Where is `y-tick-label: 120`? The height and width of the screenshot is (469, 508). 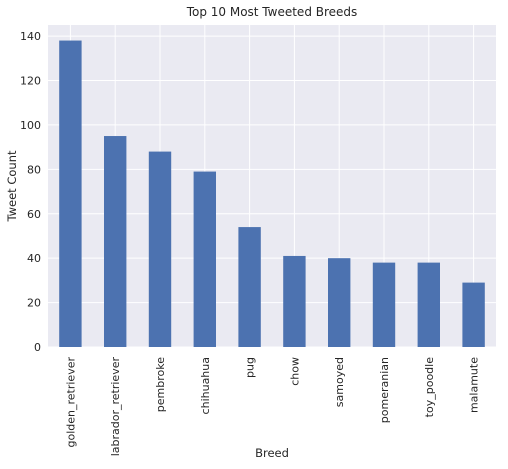 y-tick-label: 120 is located at coordinates (30, 81).